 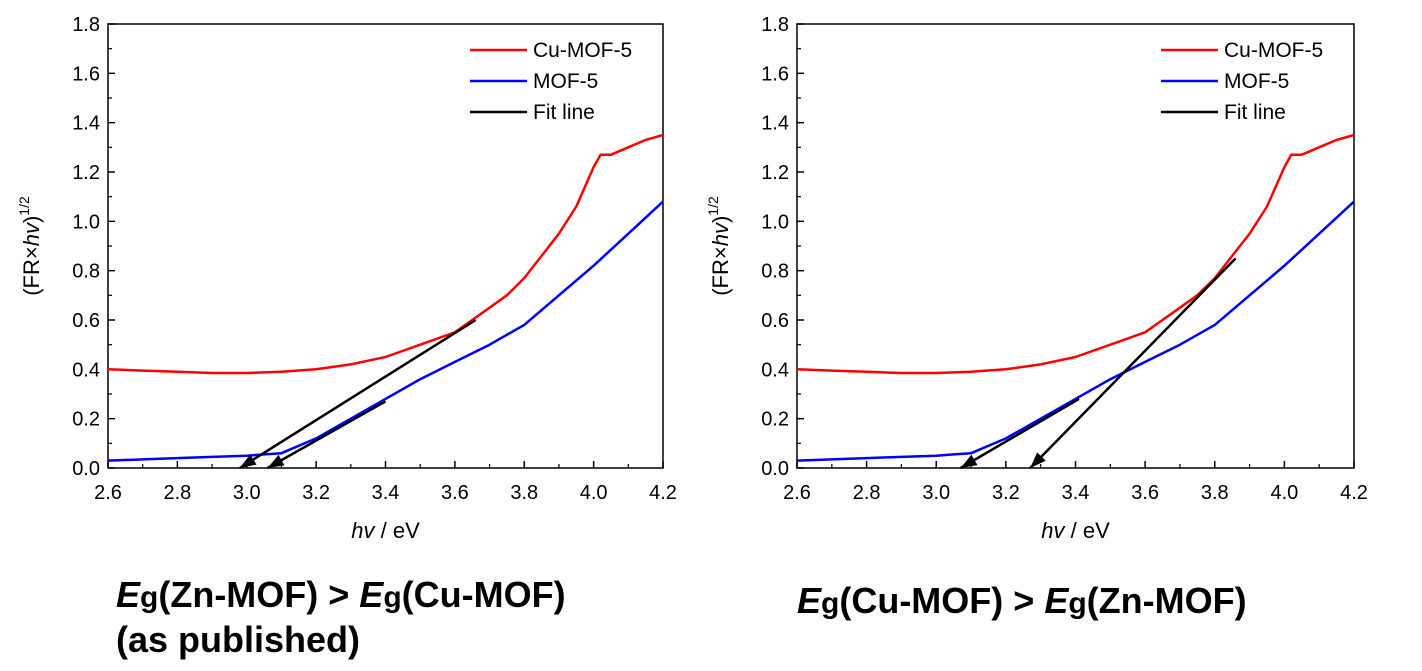 I want to click on caption-left-line2: (as published), so click(x=238, y=639).